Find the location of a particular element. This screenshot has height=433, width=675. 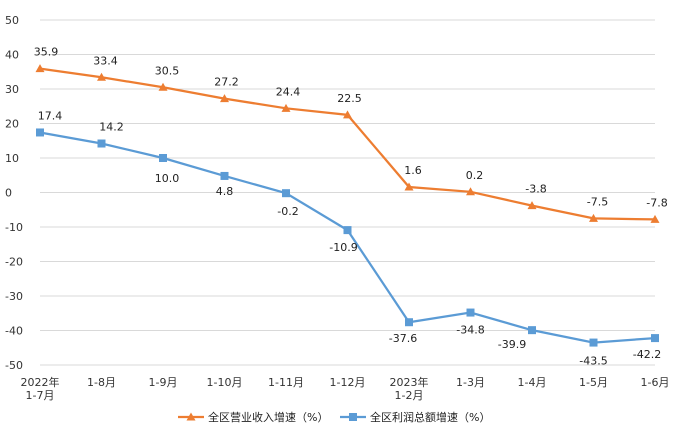

data-label: -10.9 is located at coordinates (343, 247).